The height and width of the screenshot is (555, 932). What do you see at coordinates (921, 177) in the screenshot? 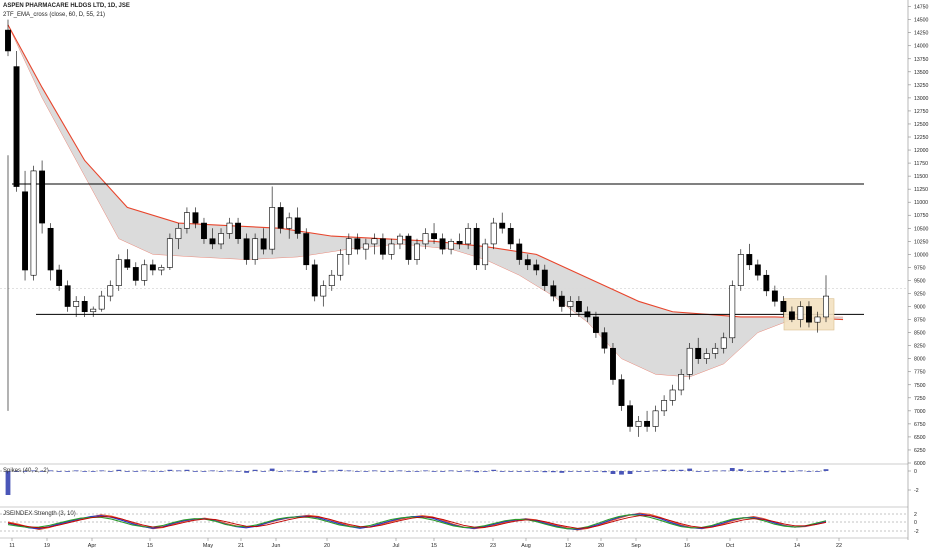
I see `price-tick-label: 11500` at bounding box center [921, 177].